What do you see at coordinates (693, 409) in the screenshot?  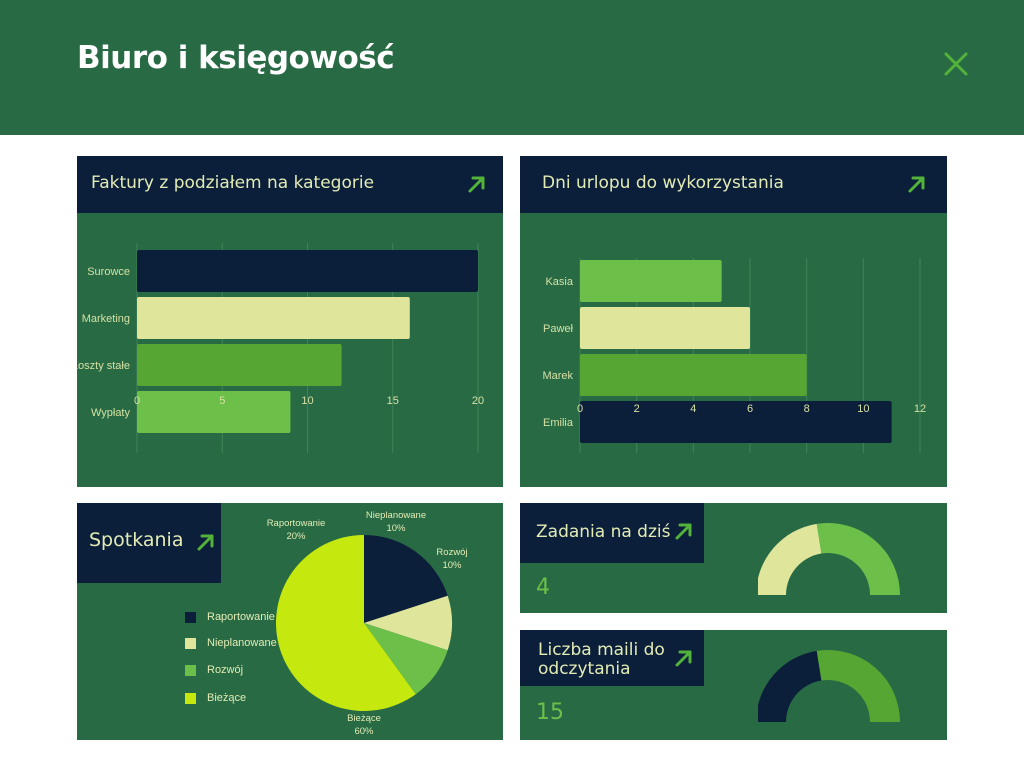 I see `tick-label: 4` at bounding box center [693, 409].